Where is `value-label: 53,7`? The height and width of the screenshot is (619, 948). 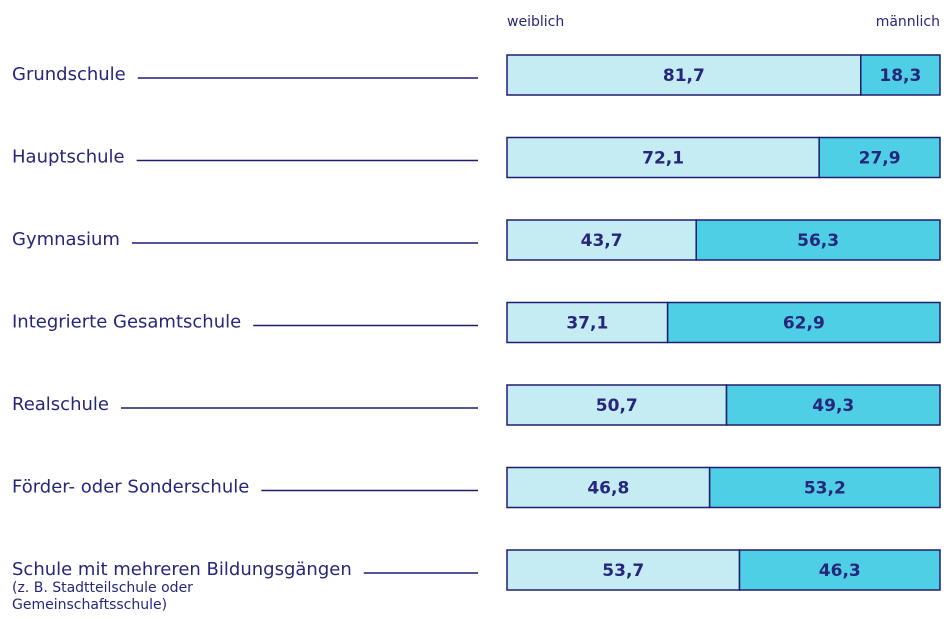
value-label: 53,7 is located at coordinates (623, 571).